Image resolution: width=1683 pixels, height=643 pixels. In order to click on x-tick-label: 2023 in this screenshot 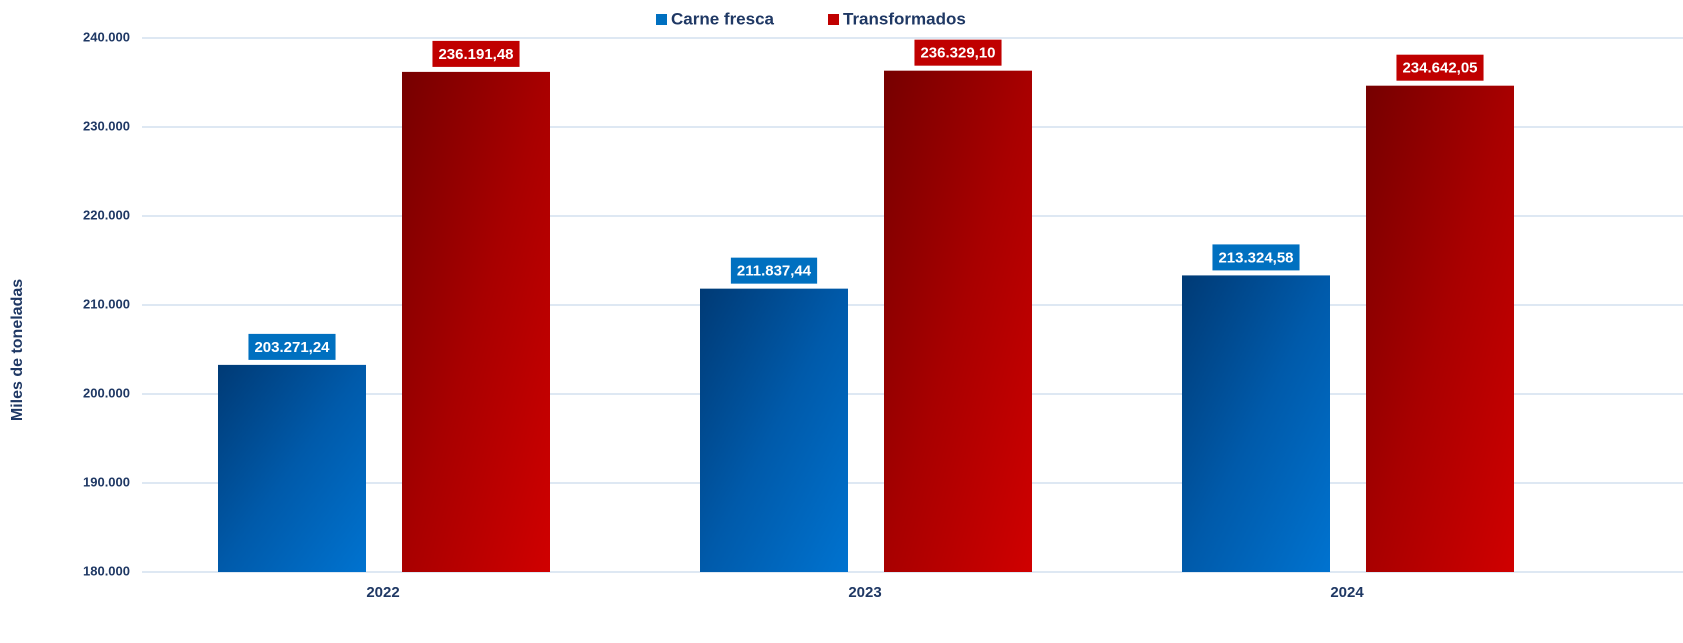, I will do `click(864, 592)`.